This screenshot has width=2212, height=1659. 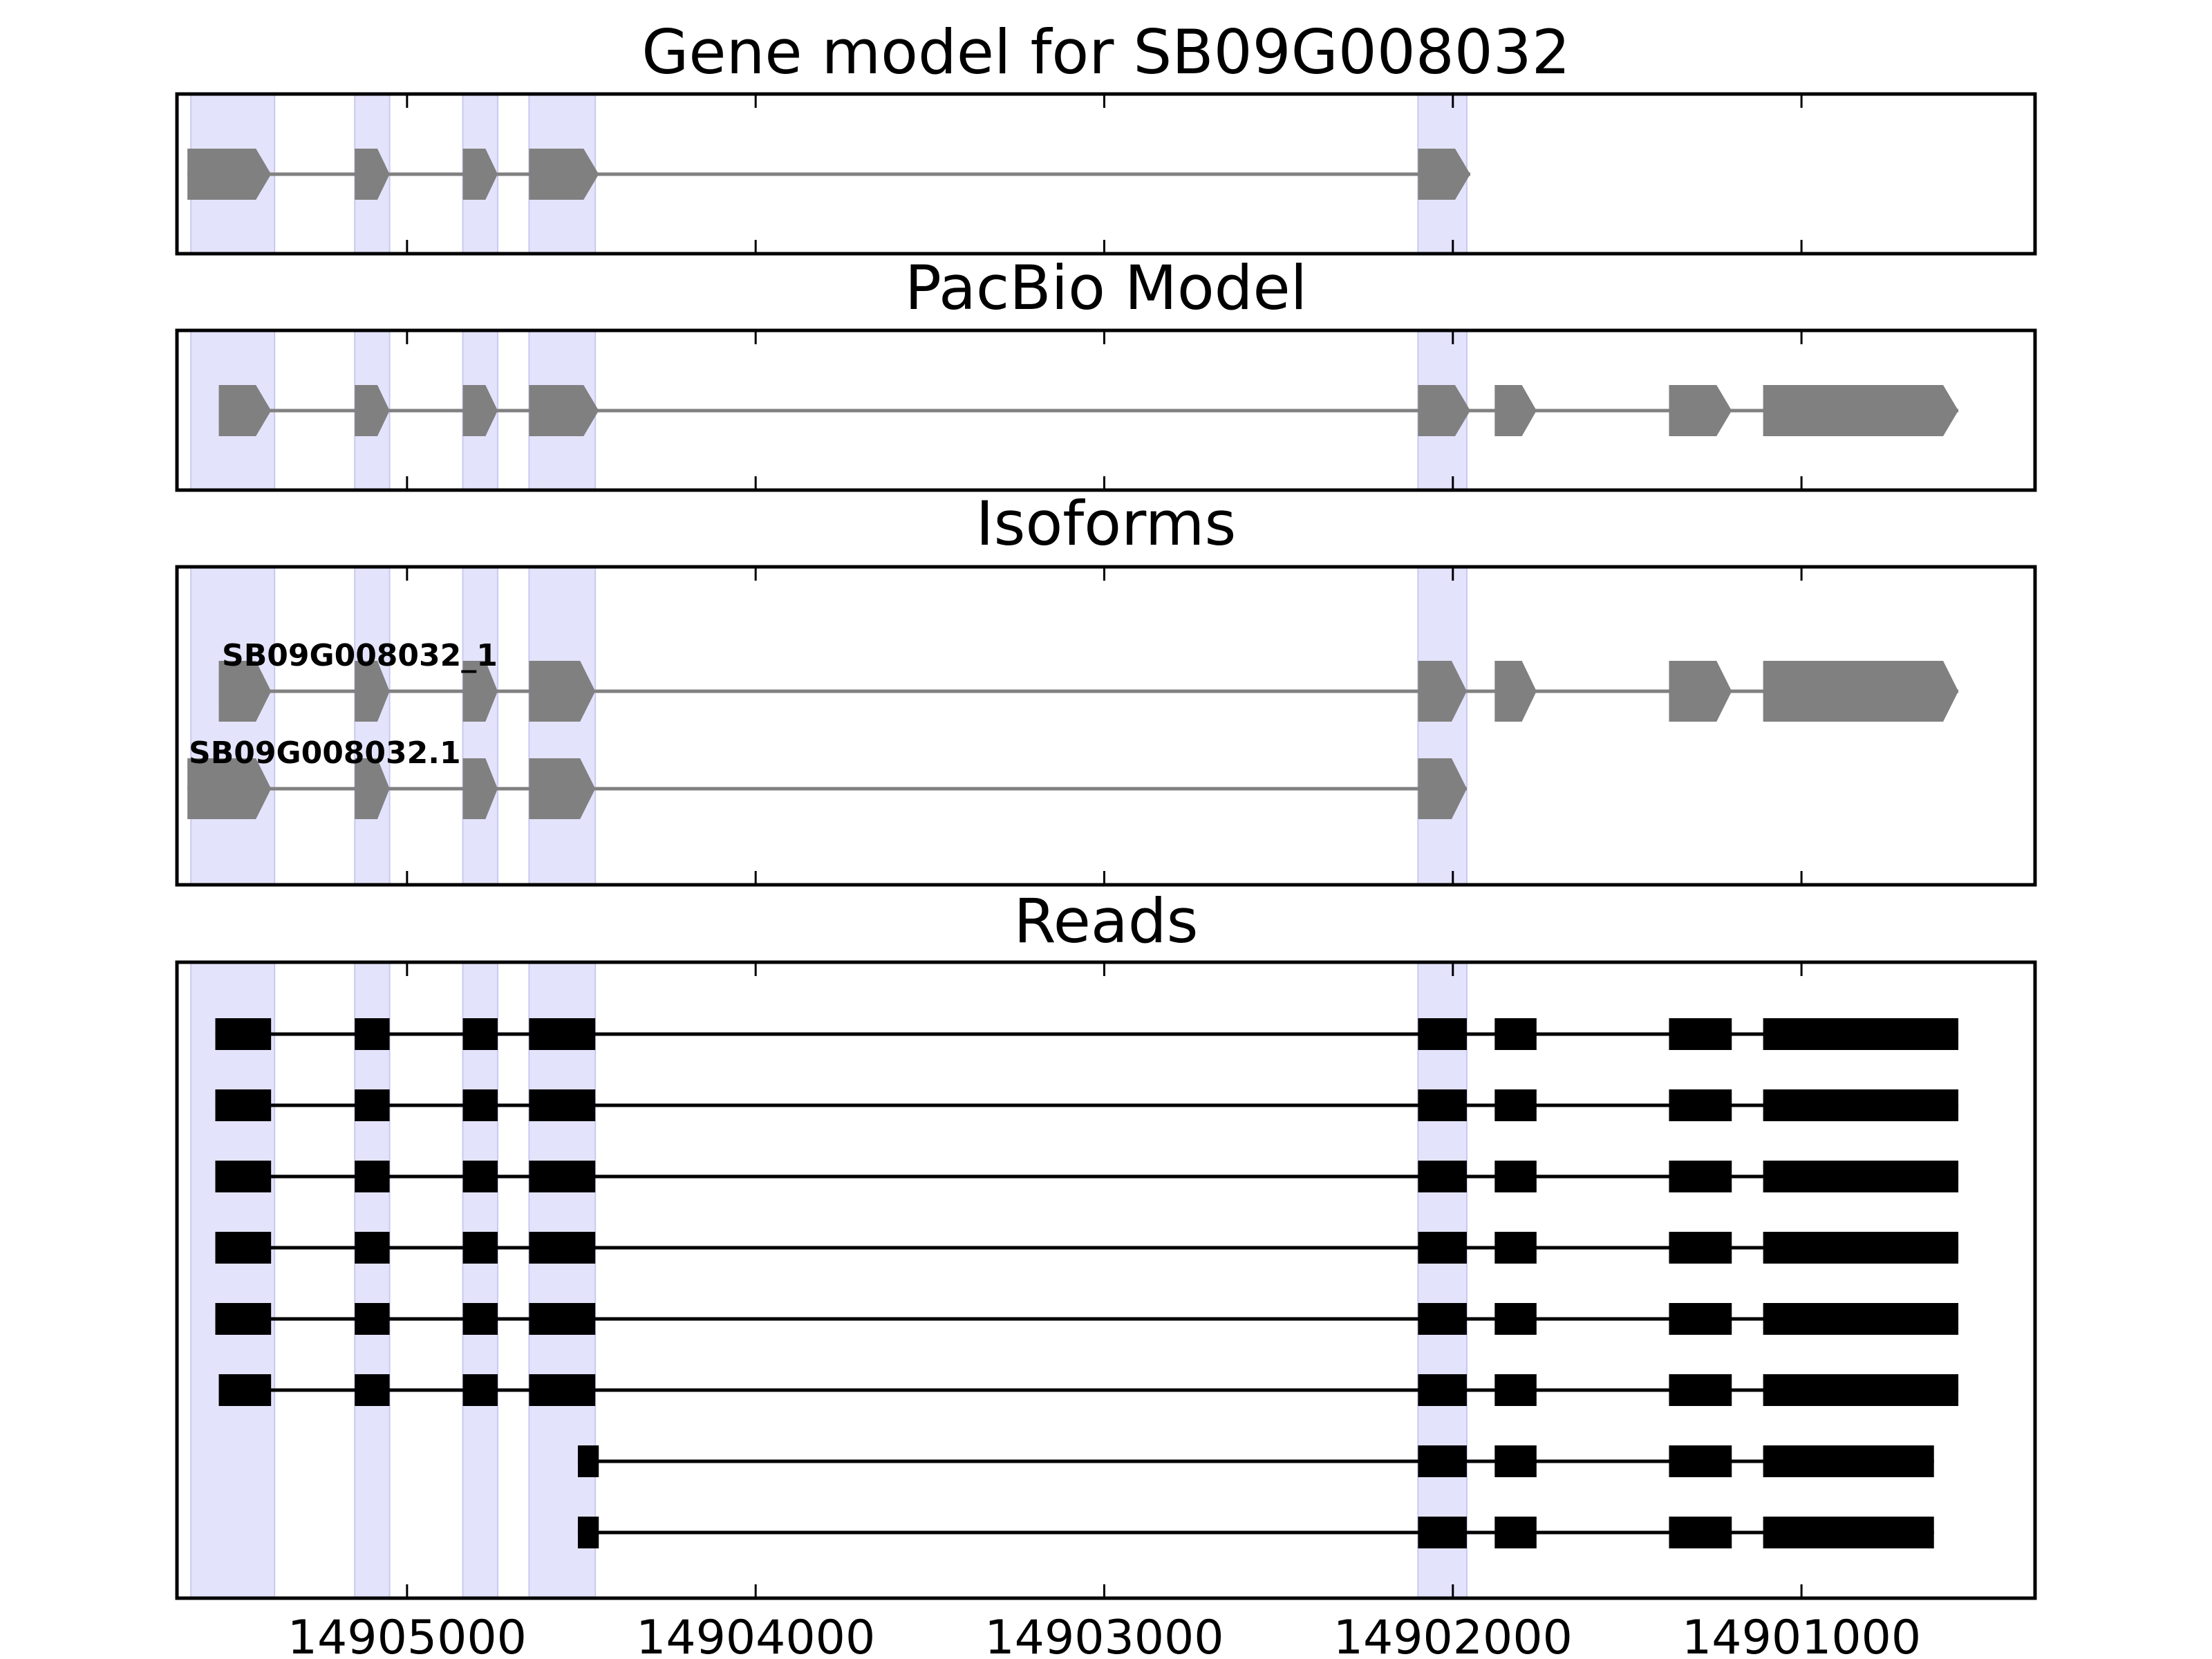 What do you see at coordinates (1106, 53) in the screenshot?
I see `panel-title-gene-model: Gene model for SB09G008032` at bounding box center [1106, 53].